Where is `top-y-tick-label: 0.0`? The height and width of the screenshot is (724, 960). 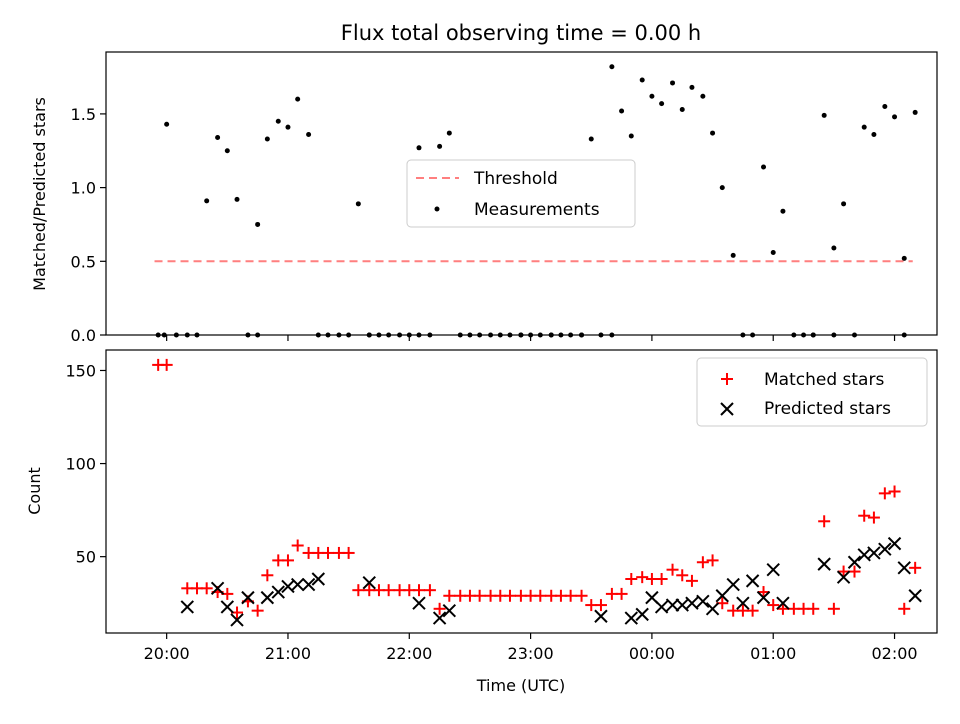
top-y-tick-label: 0.0 is located at coordinates (83, 335).